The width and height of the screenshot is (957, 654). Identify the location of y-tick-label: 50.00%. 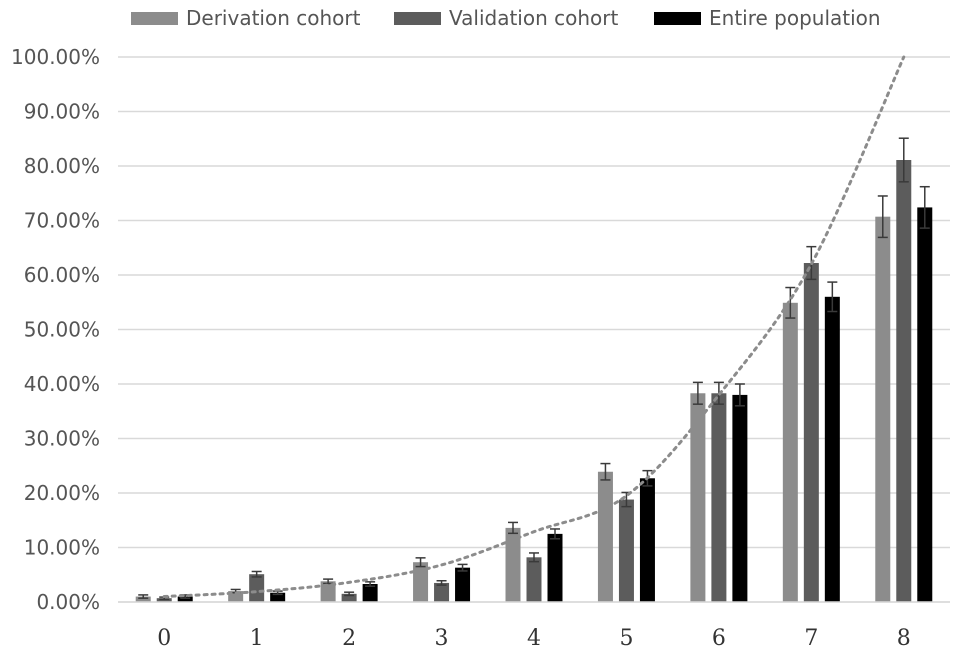
(62, 330).